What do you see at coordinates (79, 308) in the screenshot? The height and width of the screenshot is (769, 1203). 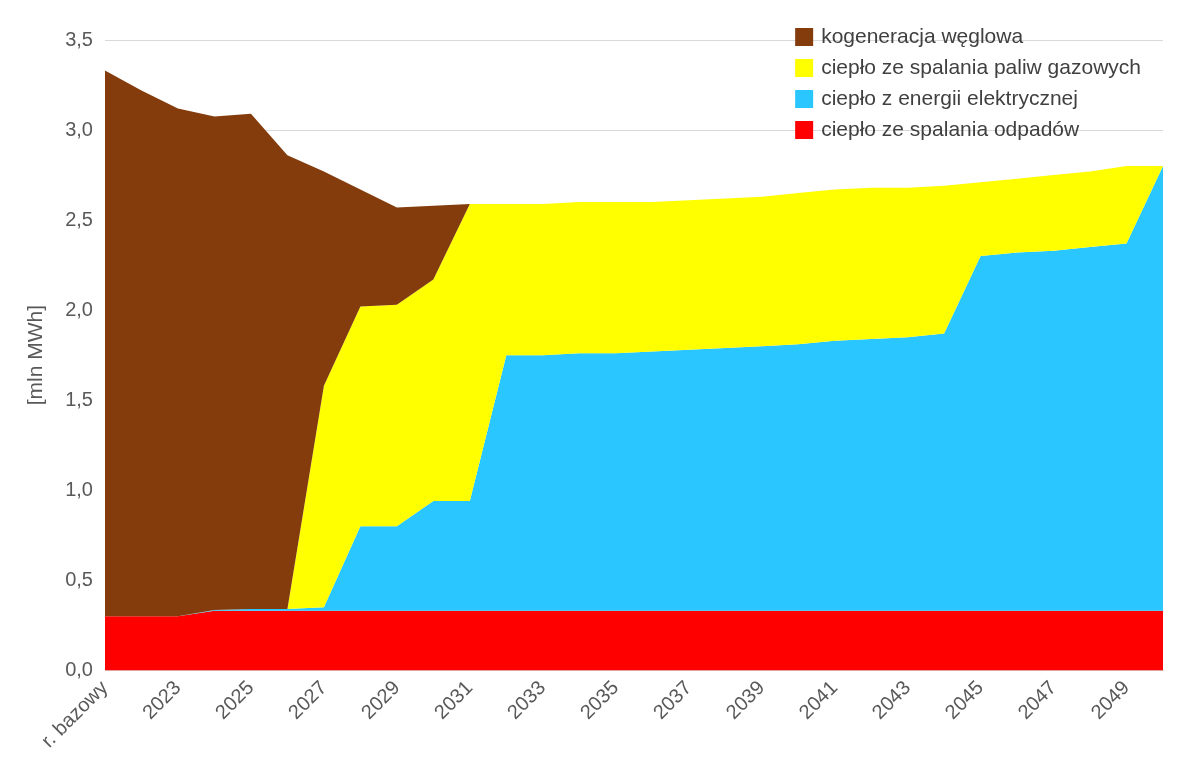 I see `y-tick-label: 2,0` at bounding box center [79, 308].